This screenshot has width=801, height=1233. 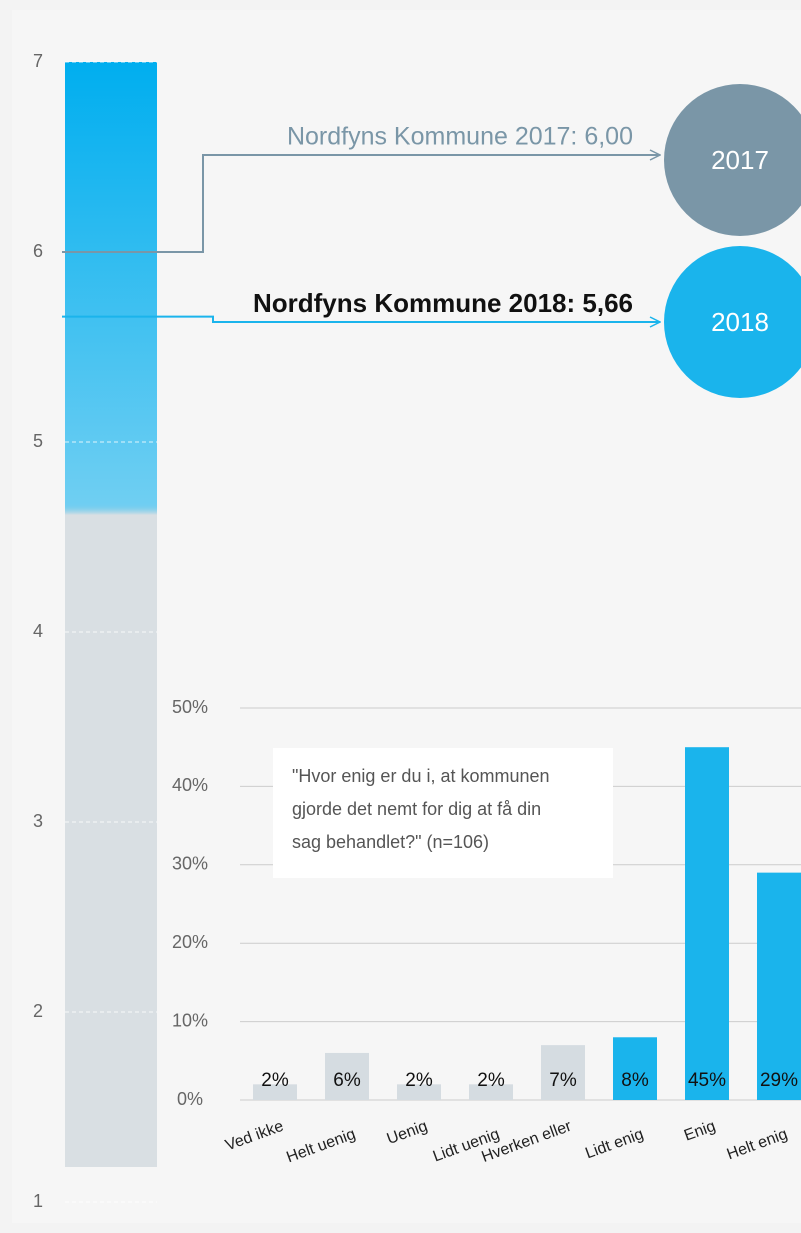 What do you see at coordinates (38, 821) in the screenshot?
I see `gauge-tick-label: 3` at bounding box center [38, 821].